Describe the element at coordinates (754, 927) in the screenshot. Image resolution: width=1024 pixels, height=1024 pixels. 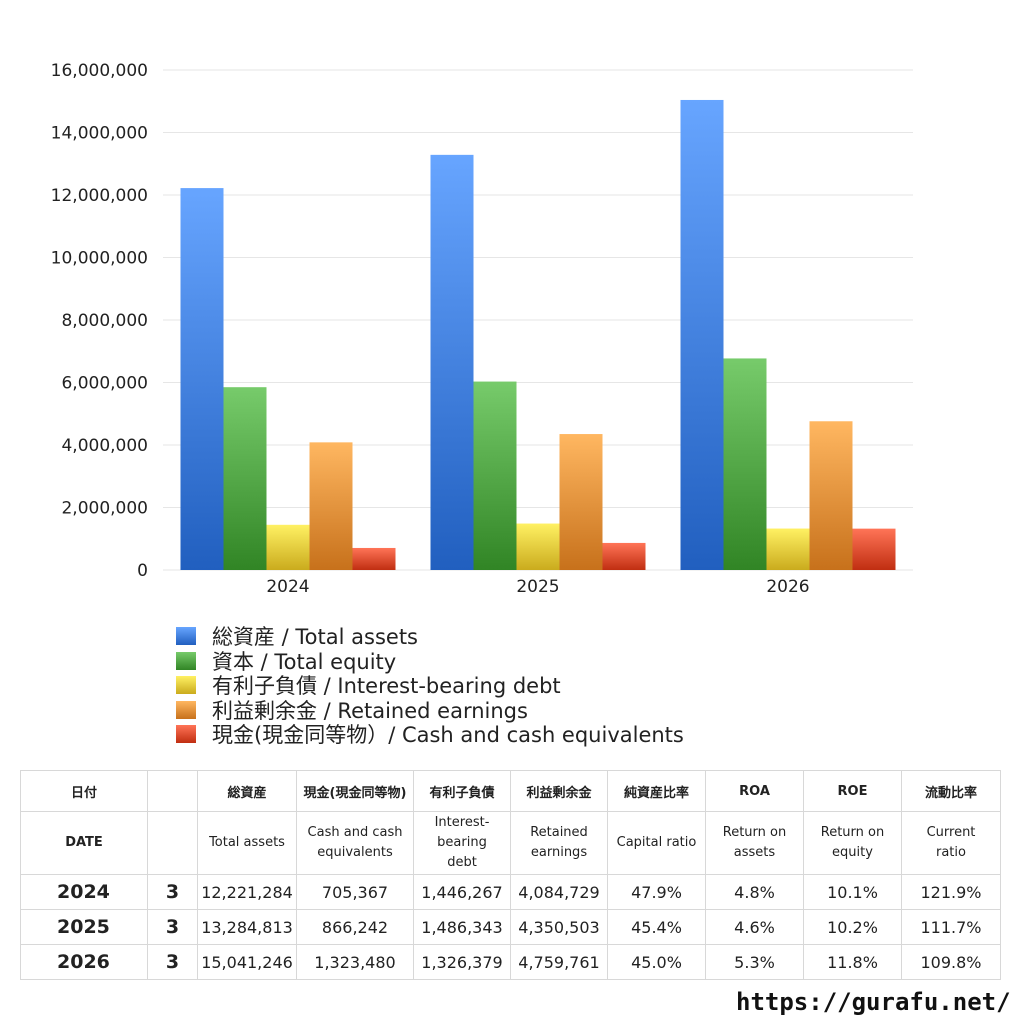
I see `table-cell: 4.6%` at that location.